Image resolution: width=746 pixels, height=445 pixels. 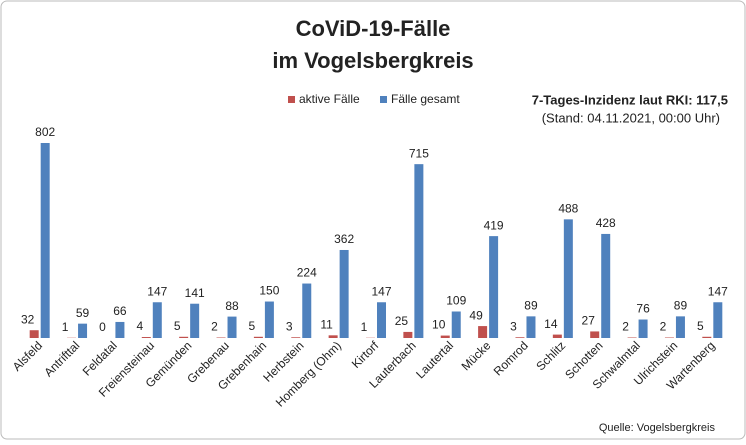 I want to click on value-label: 76, so click(x=643, y=309).